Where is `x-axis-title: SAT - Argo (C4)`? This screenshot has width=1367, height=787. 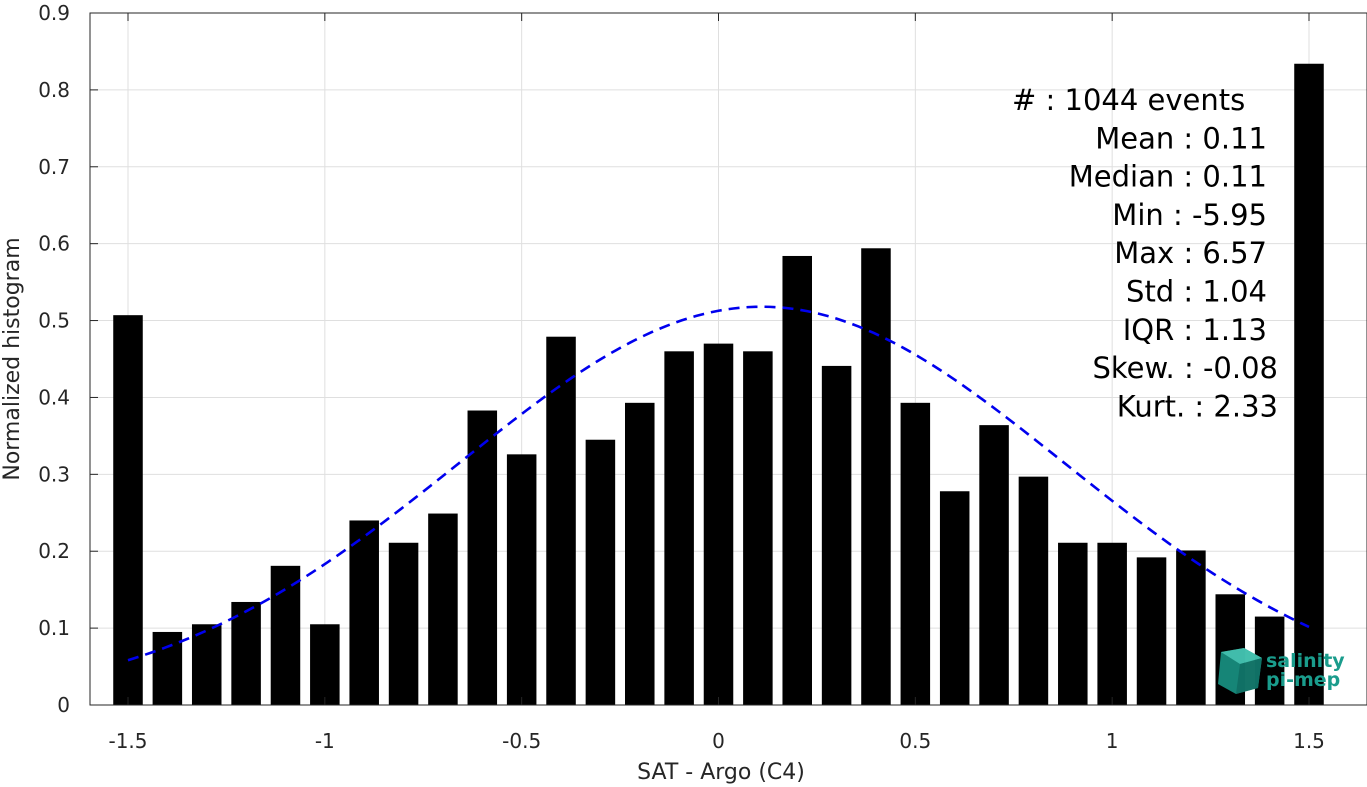 x-axis-title: SAT - Argo (C4) is located at coordinates (721, 772).